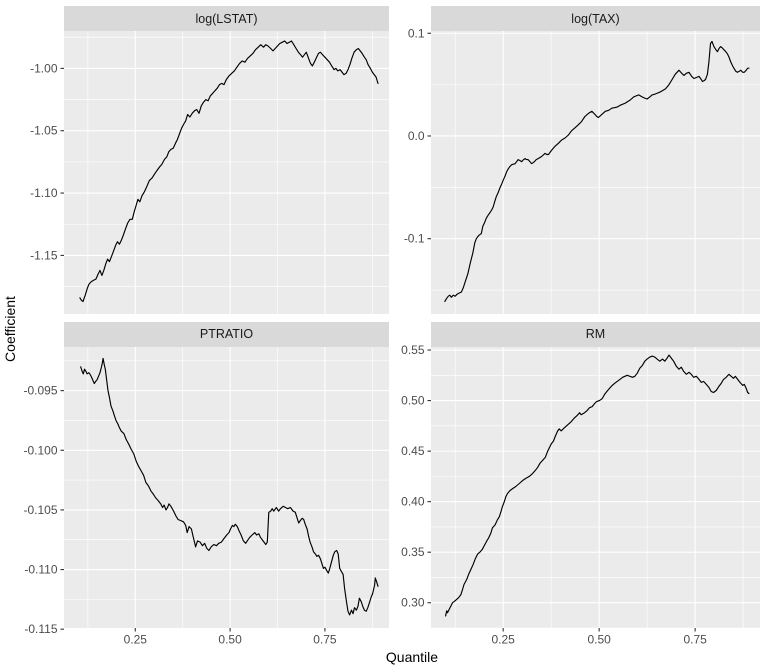 This screenshot has height=672, width=768. I want to click on y-tick-label: -0.100, so click(40, 450).